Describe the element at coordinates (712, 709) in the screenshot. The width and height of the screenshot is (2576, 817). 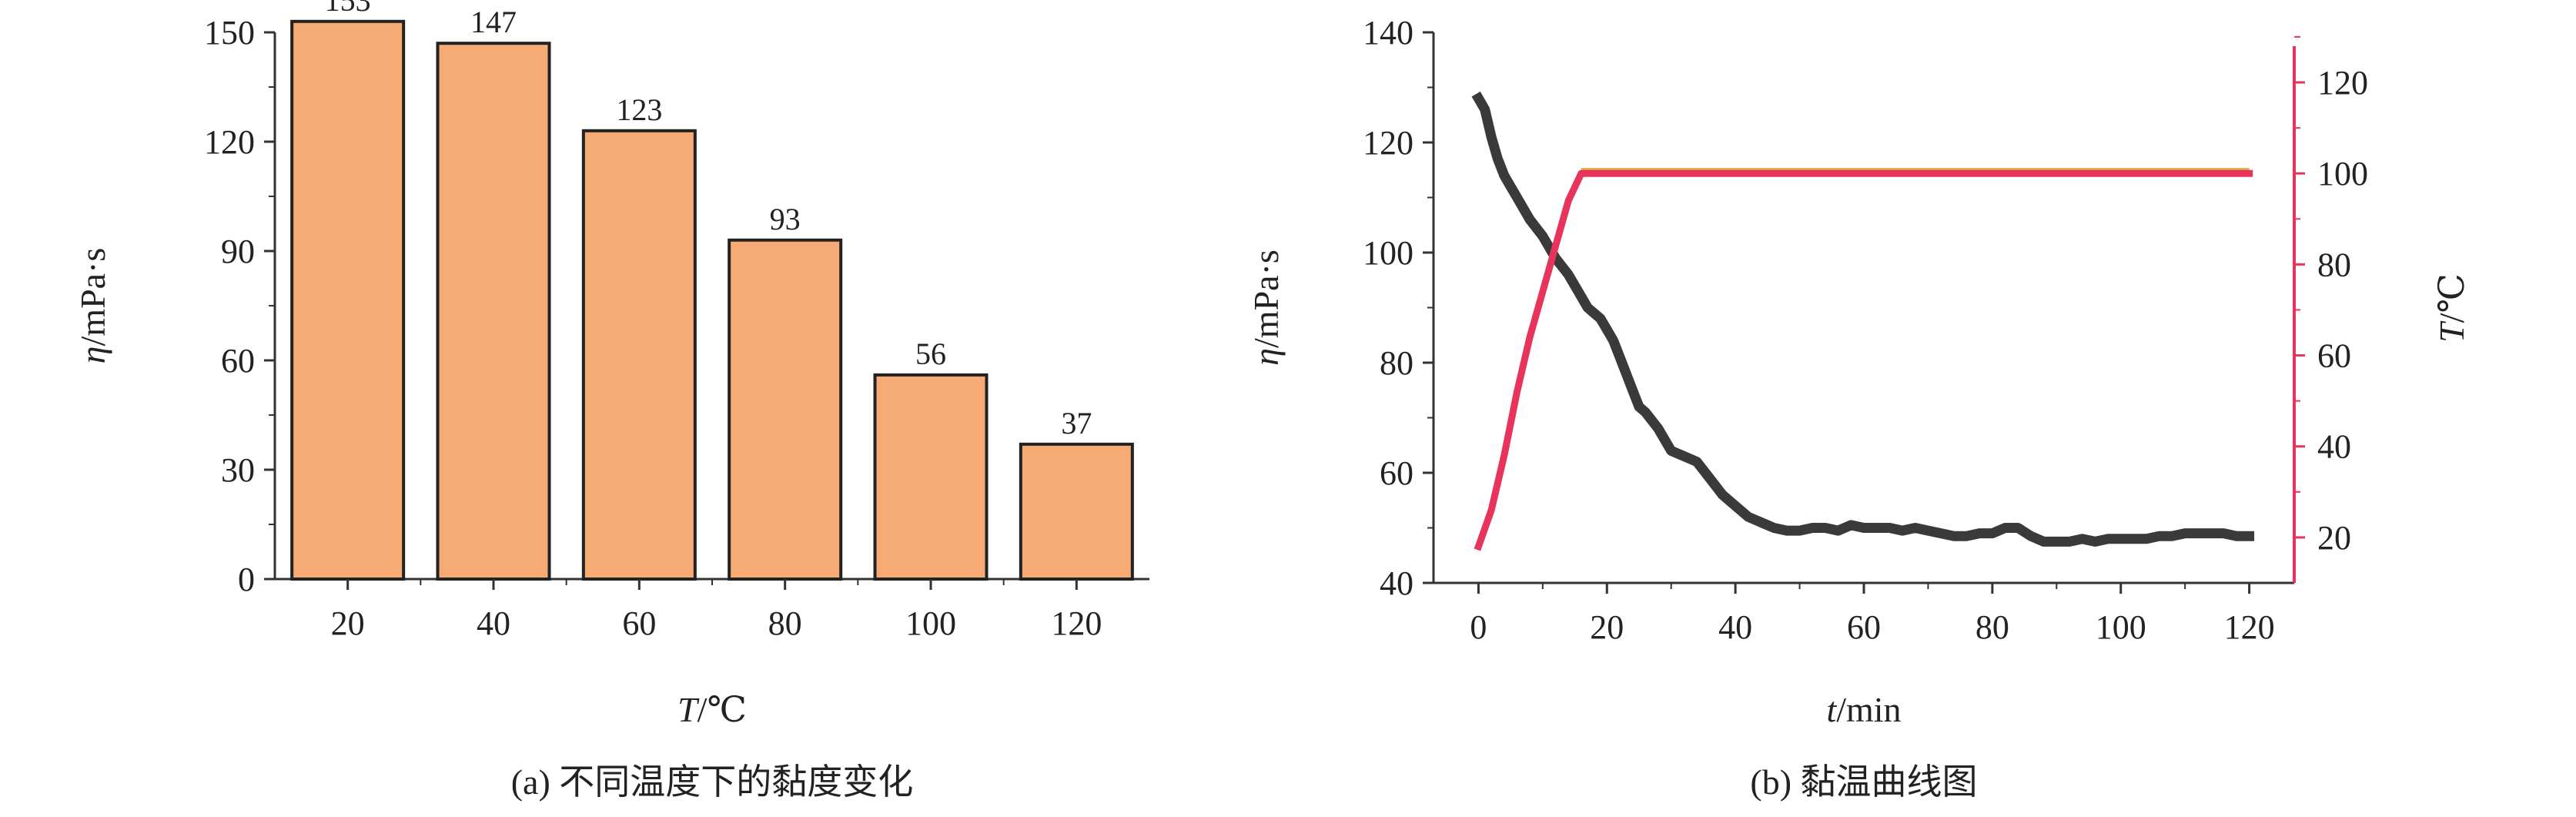
I see `x-axis-title: T/℃` at that location.